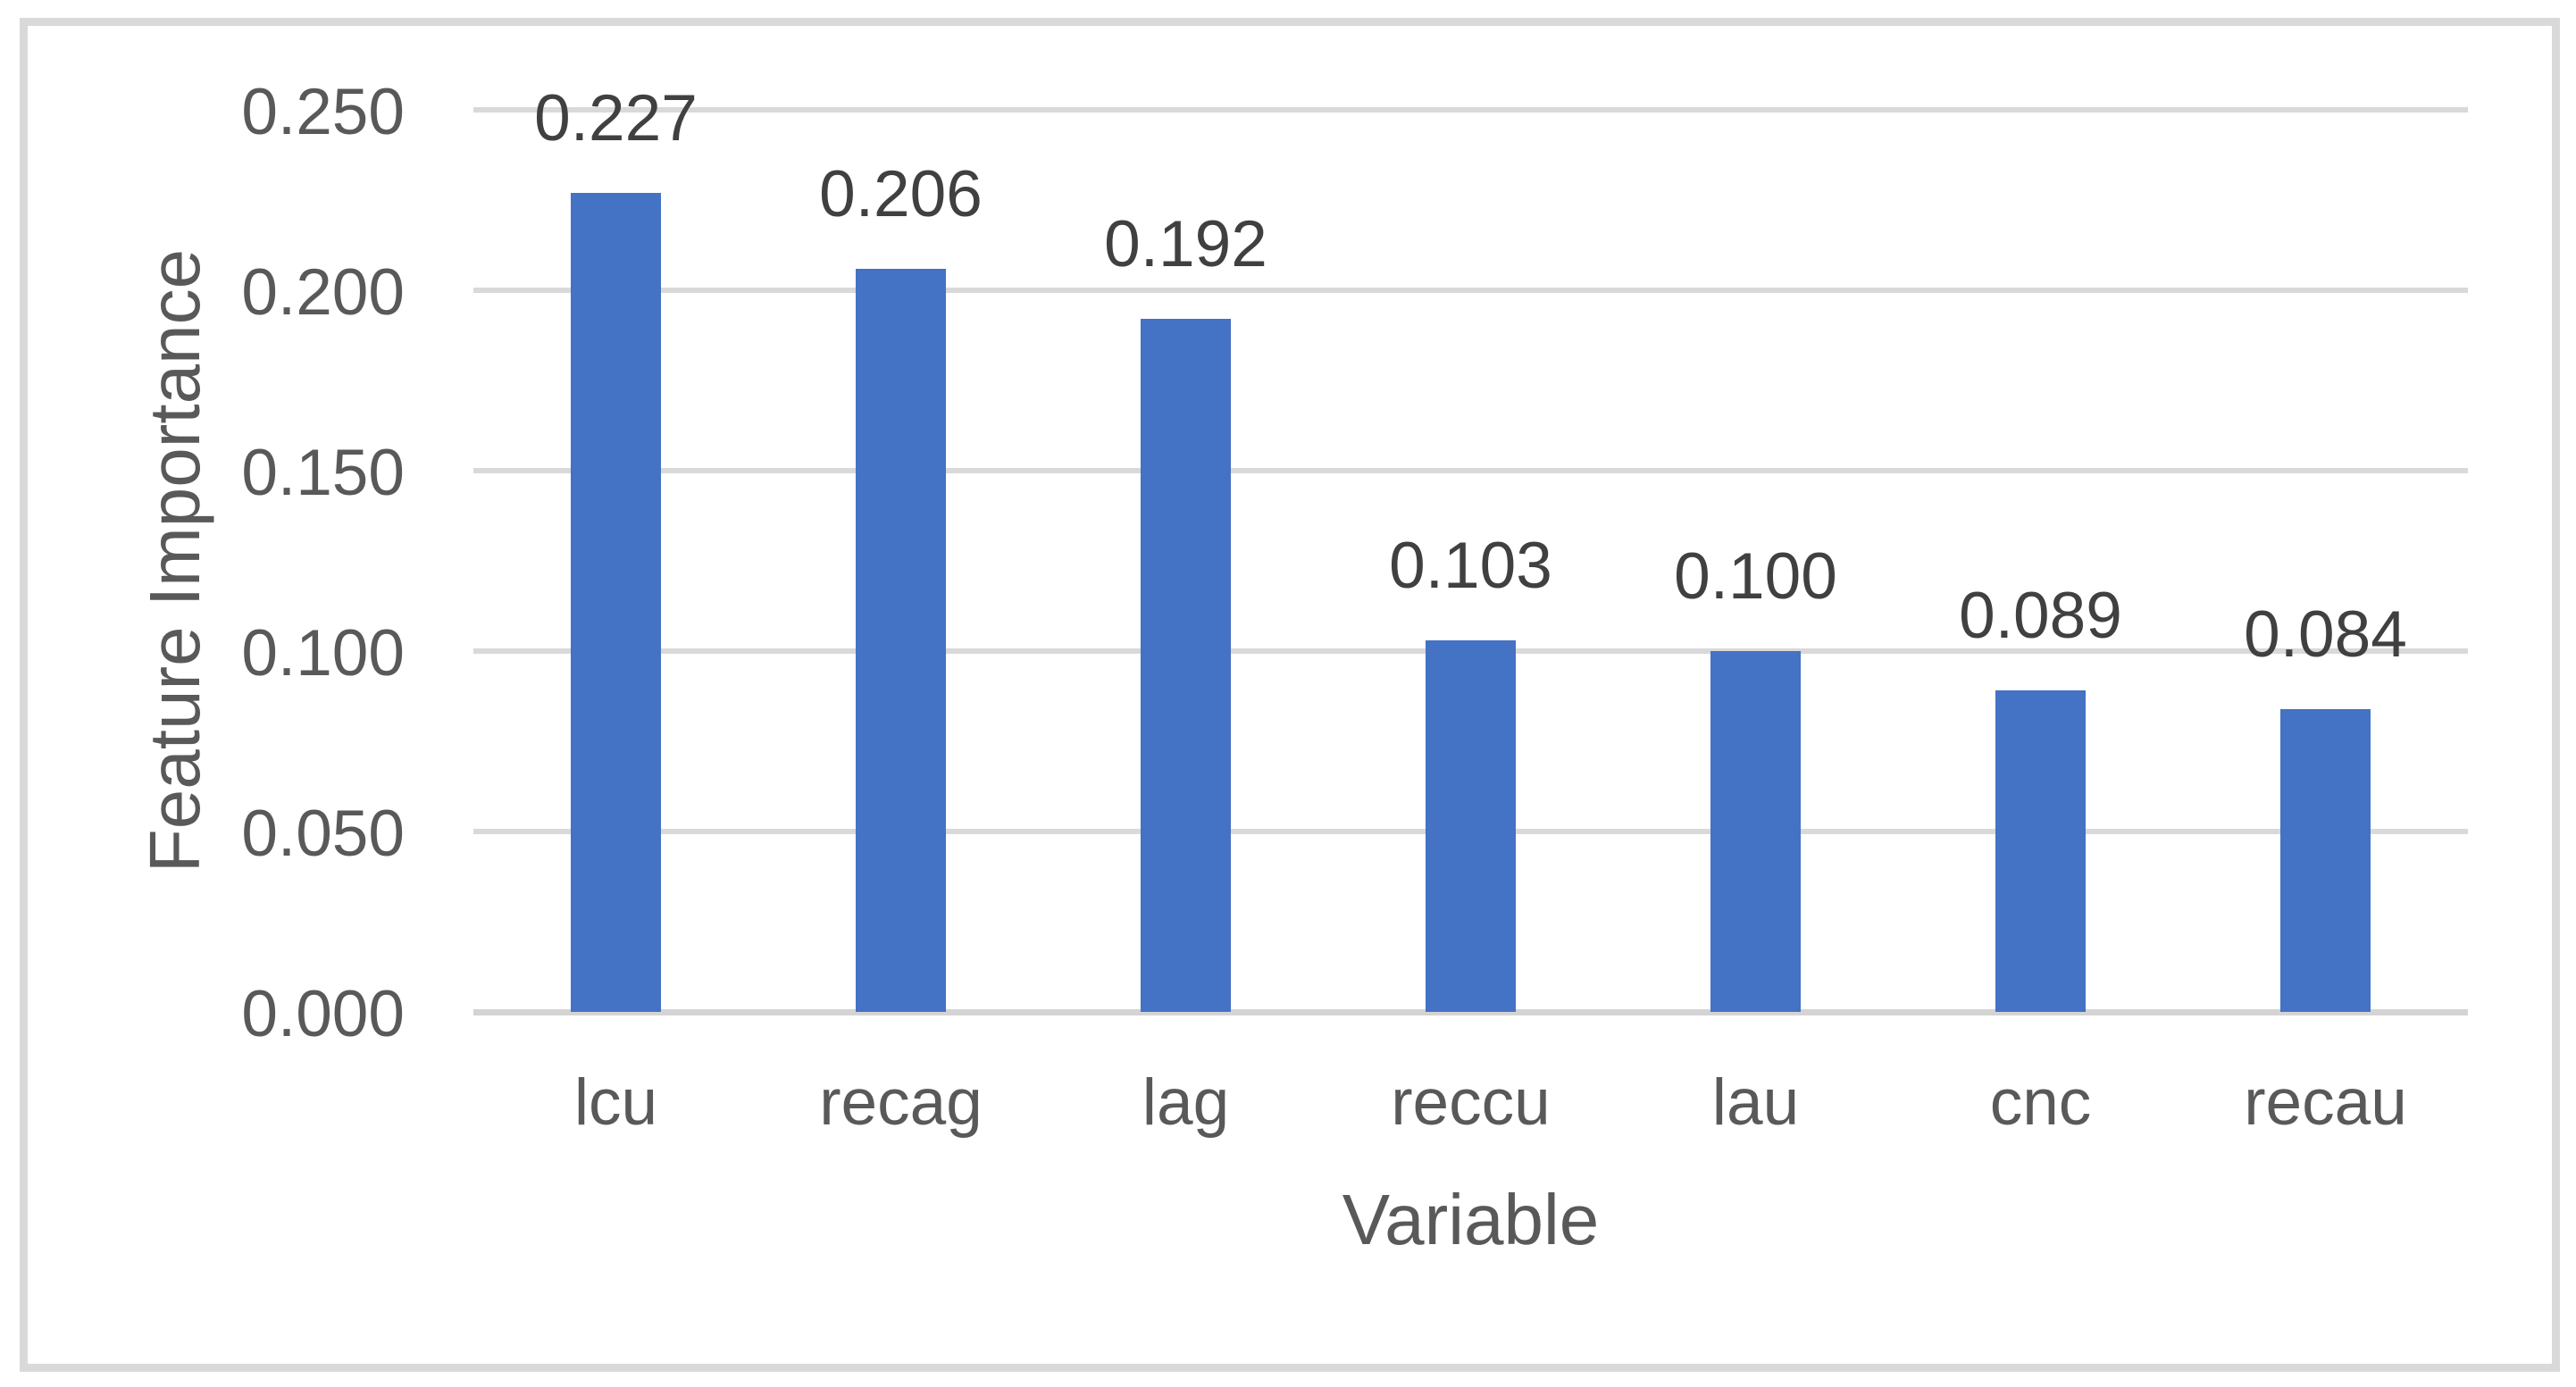 The image size is (2576, 1387). Describe the element at coordinates (616, 602) in the screenshot. I see `bar-lcu` at that location.